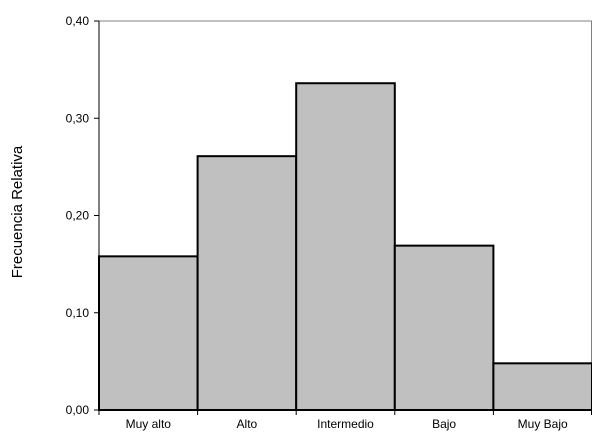 The height and width of the screenshot is (437, 592). I want to click on x-tick-labels: Muy alto Alto Intermedio Bajo Muy Bajo, so click(347, 424).